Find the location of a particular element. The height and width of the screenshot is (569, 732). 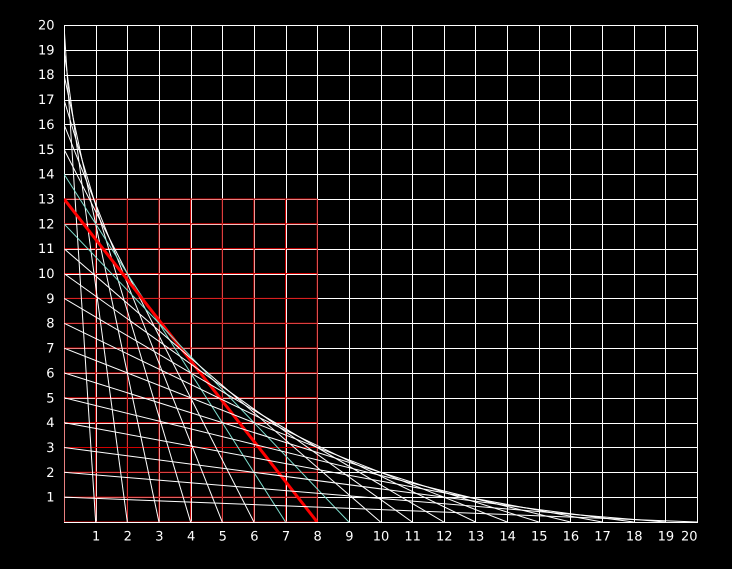

x-tick-label: 15 is located at coordinates (539, 537).